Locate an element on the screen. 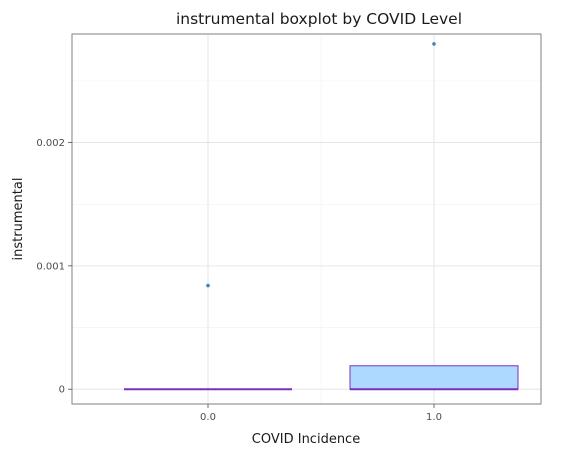 This screenshot has height=456, width=578. x-tick-label-0: 0.0 is located at coordinates (208, 417).